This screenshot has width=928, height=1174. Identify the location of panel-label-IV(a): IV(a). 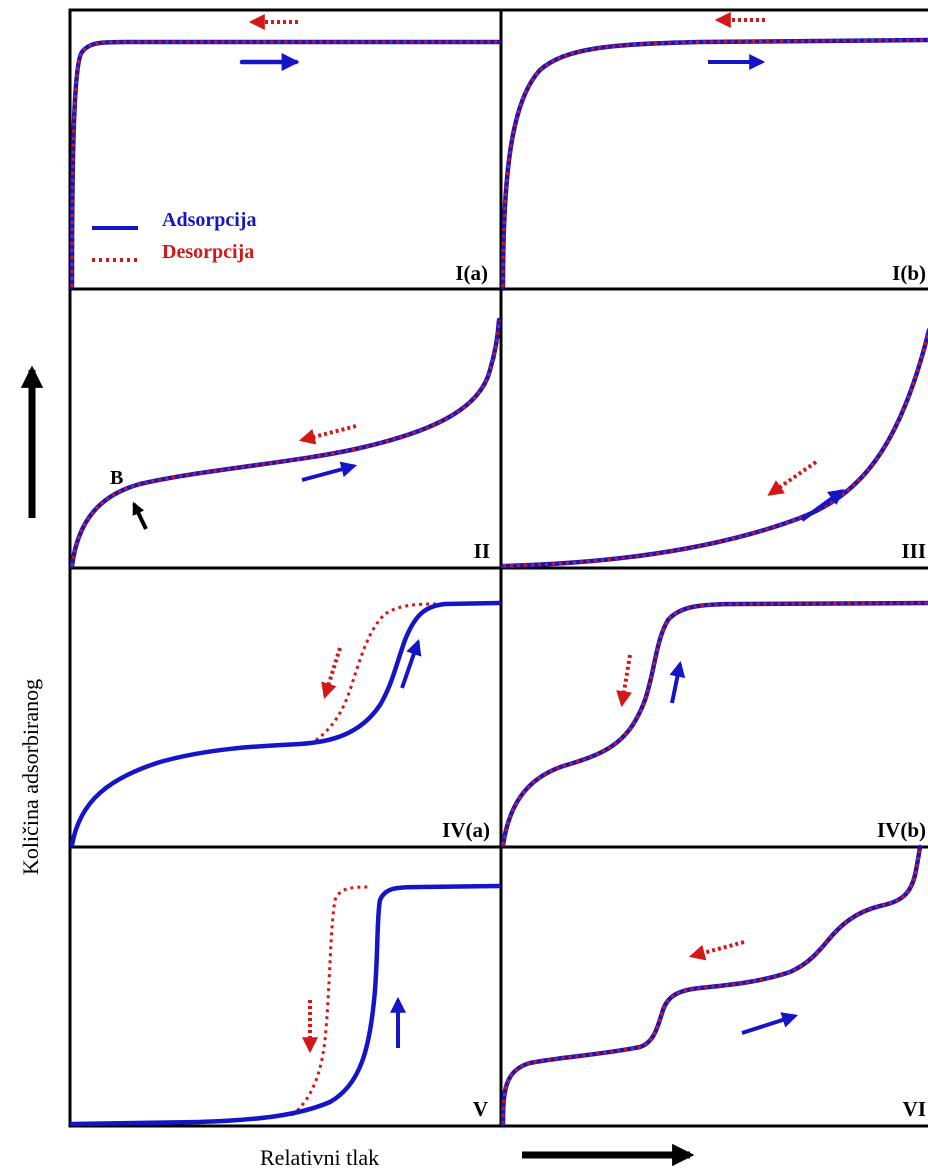
(466, 830).